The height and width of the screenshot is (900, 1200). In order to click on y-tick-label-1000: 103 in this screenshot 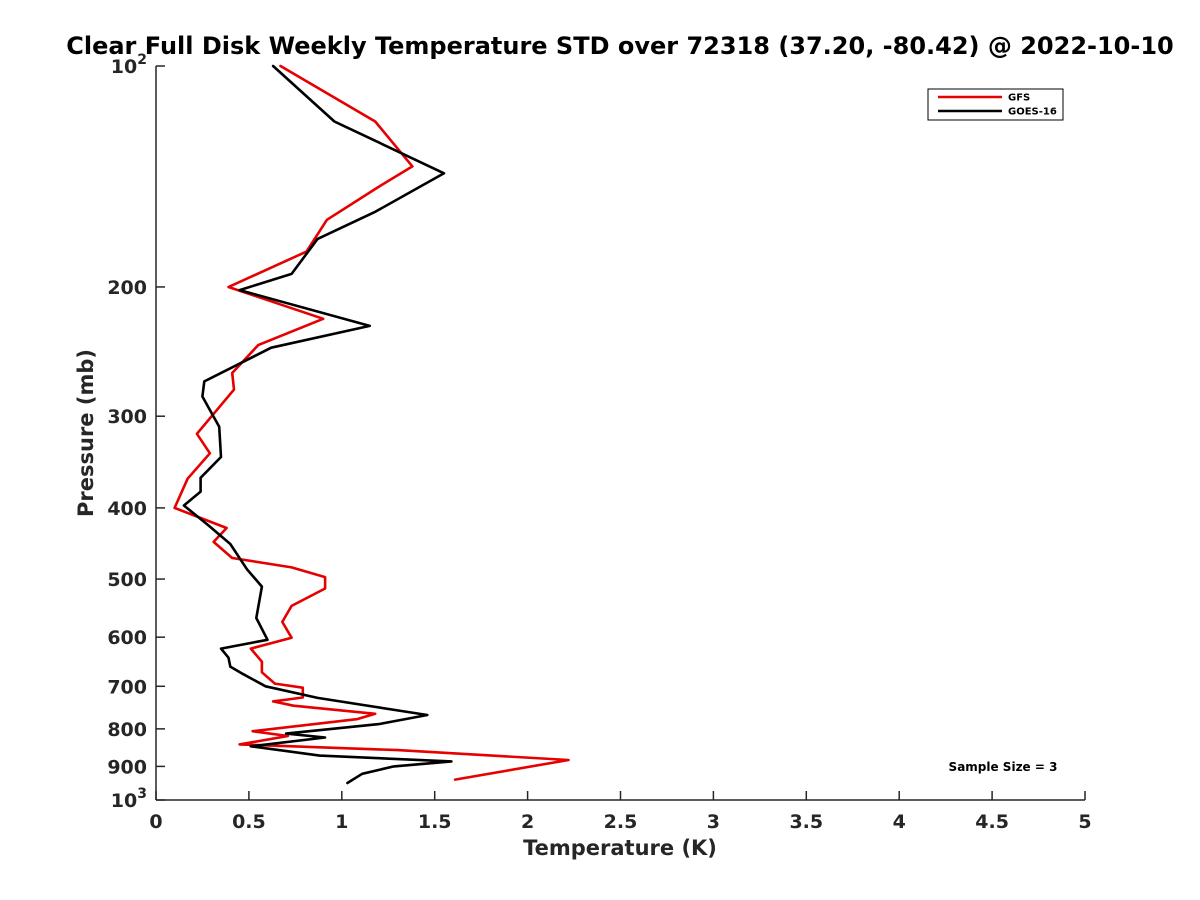, I will do `click(129, 799)`.